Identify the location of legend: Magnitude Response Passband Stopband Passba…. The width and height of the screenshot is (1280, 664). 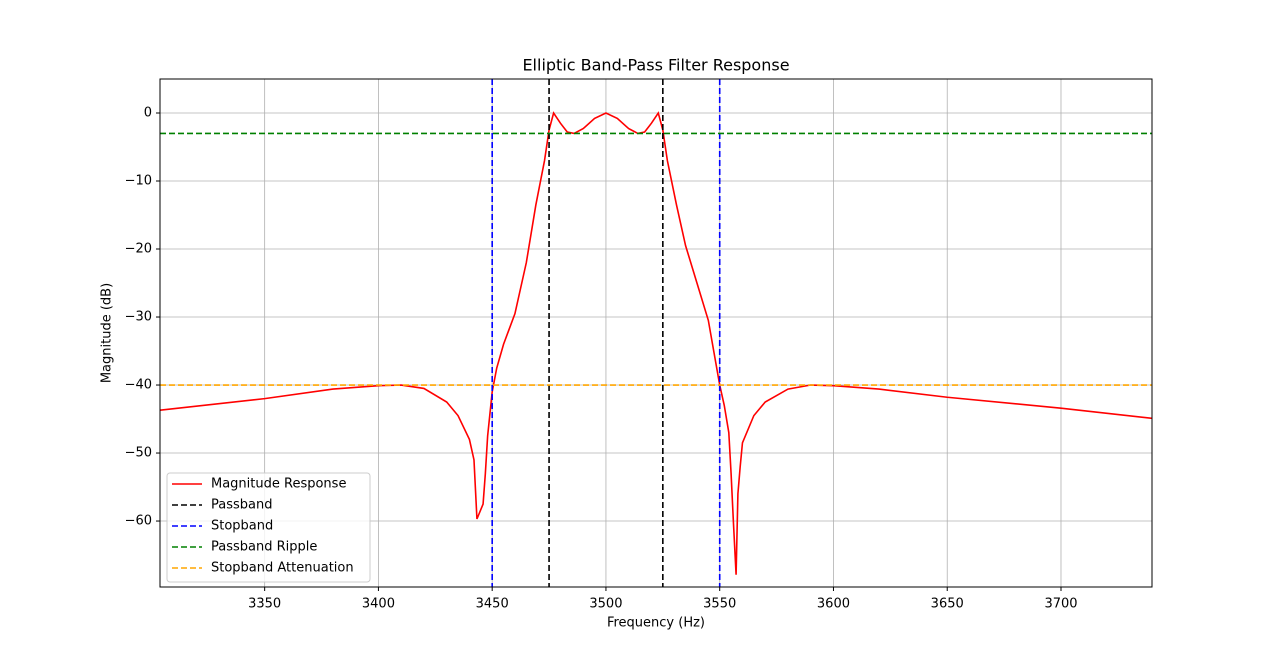
(268, 527).